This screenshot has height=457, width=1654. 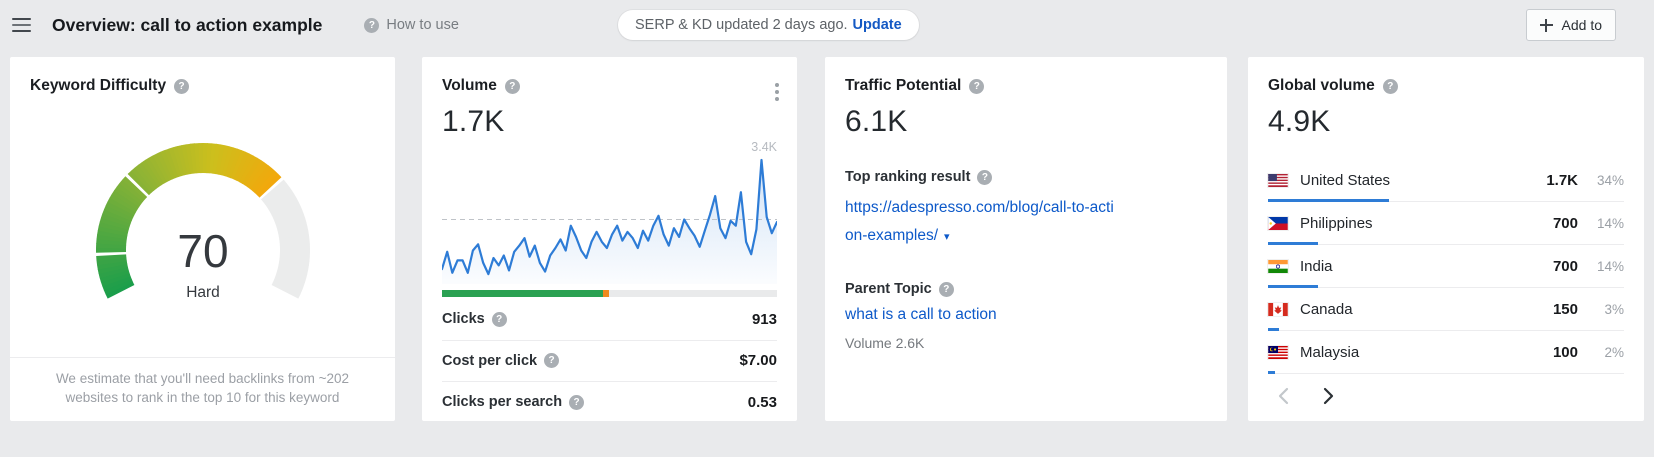 What do you see at coordinates (1026, 86) in the screenshot?
I see `card-header: Traffic Potential` at bounding box center [1026, 86].